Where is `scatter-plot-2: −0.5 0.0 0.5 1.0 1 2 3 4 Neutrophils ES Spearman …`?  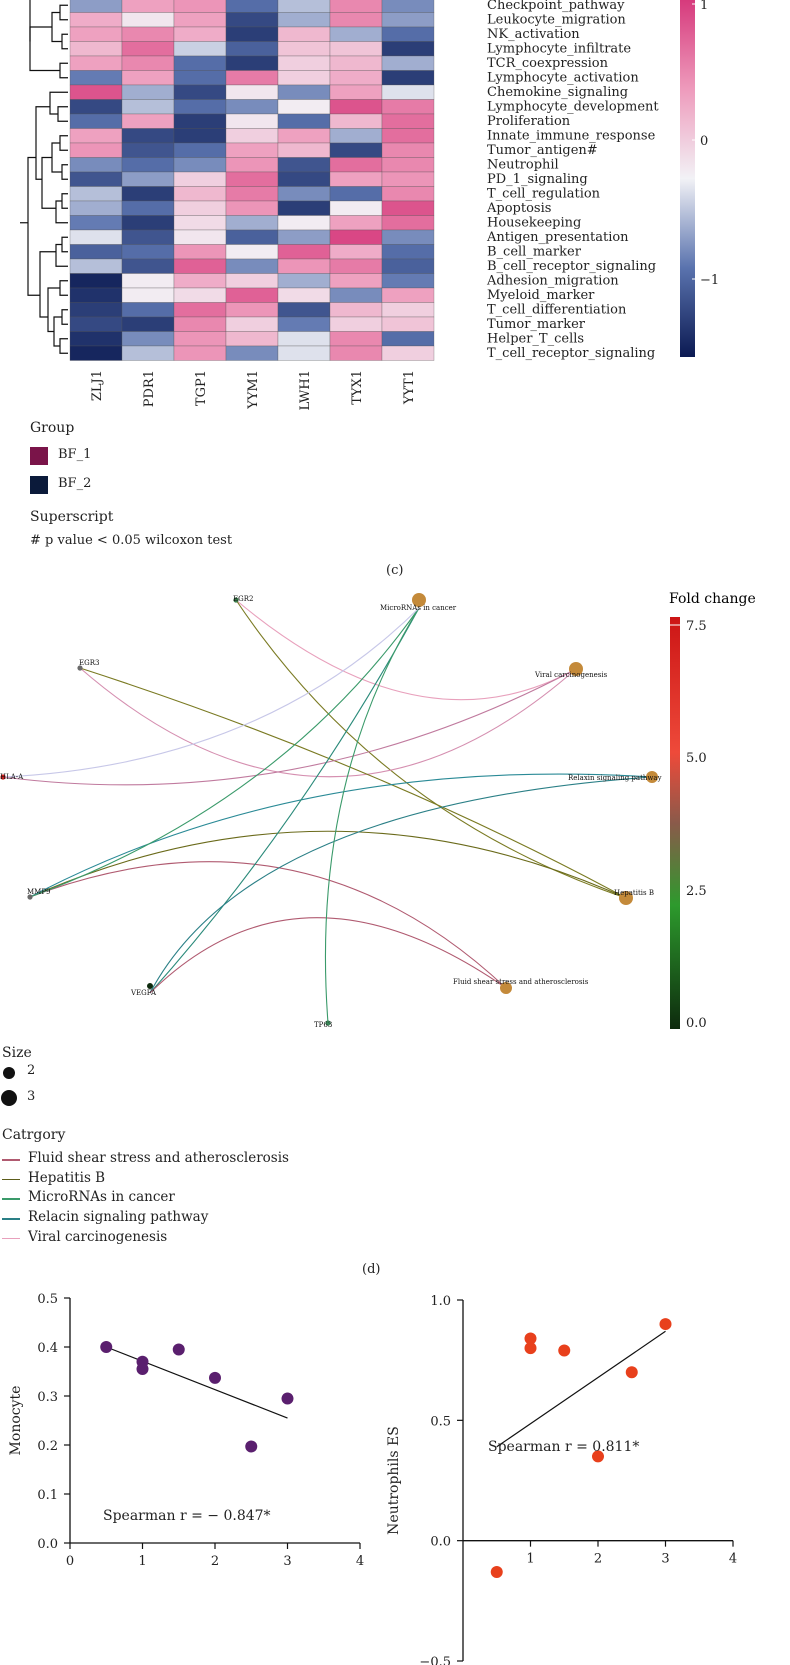
scatter-plot-2: −0.5 0.0 0.5 1.0 1 2 3 4 Neutrophils ES Spearman … is located at coordinates (561, 1479).